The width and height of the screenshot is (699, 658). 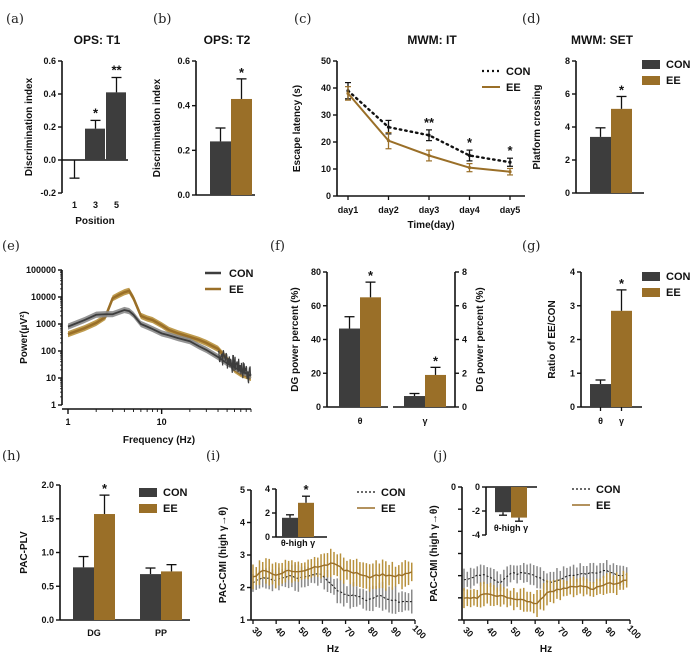 I want to click on panel-d: (d) MWM: SET 0 2 4 6 8 Platform crossing * CON EE, so click(x=606, y=105).